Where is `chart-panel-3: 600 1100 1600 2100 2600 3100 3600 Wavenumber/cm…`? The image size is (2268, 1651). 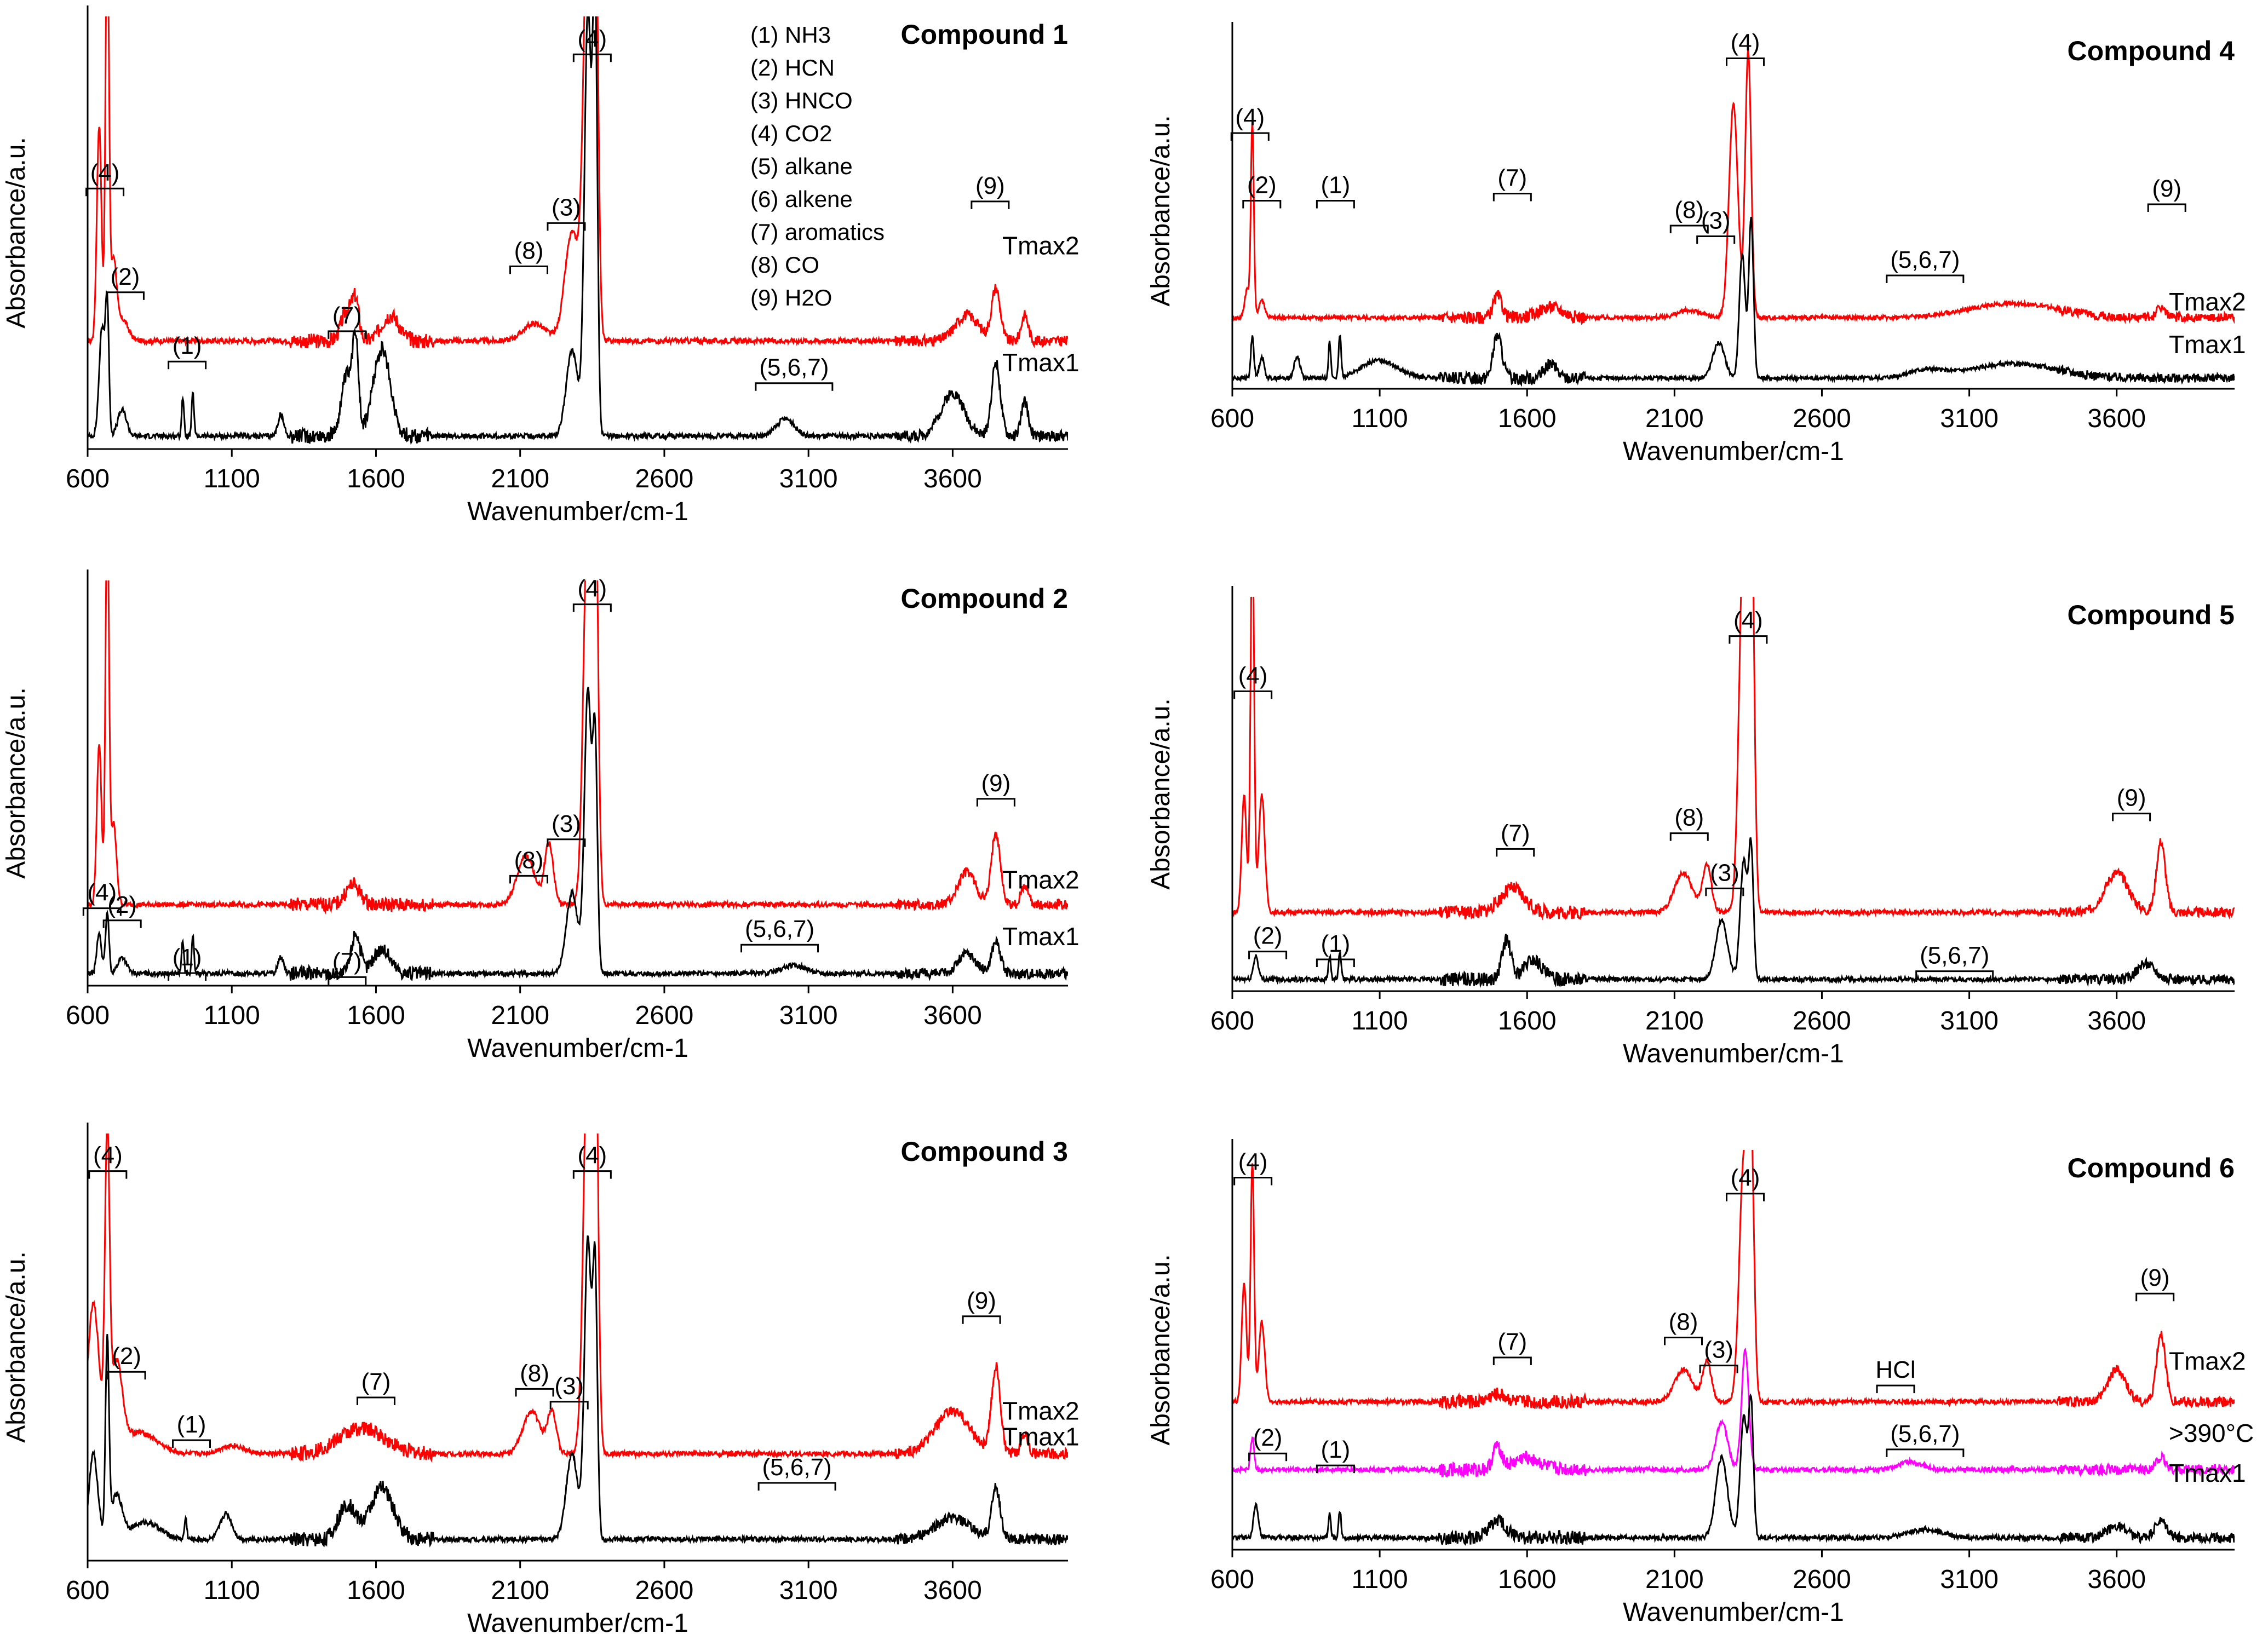
chart-panel-3: 600 1100 1600 2100 2600 3100 3600 Wavenumber/cm… is located at coordinates (541, 816).